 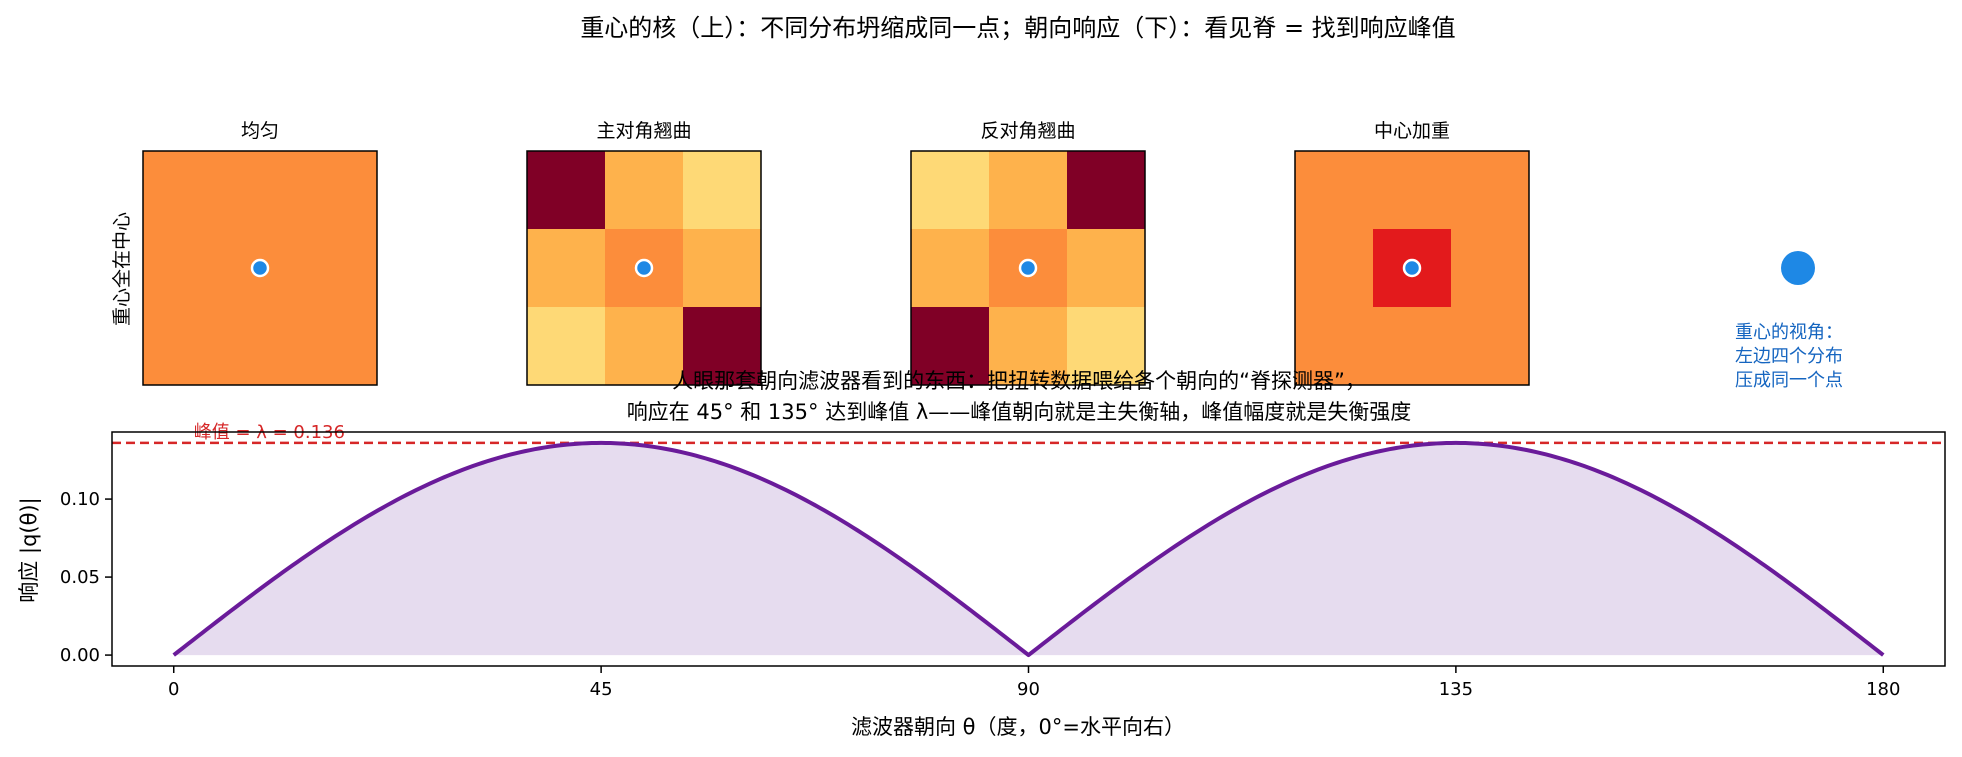 I want to click on heatmap-center-weighted, so click(x=1412, y=268).